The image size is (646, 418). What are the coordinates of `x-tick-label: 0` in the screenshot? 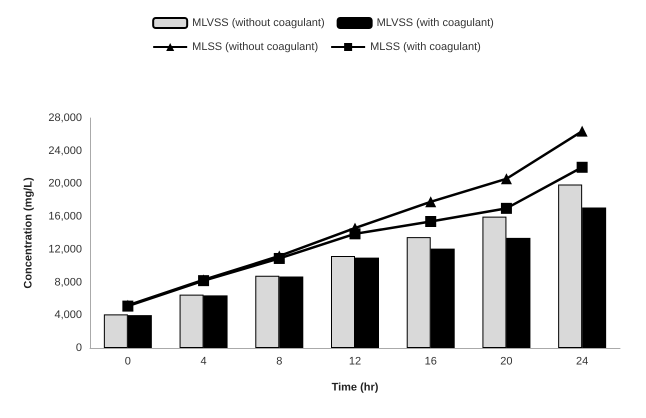 It's located at (127, 362).